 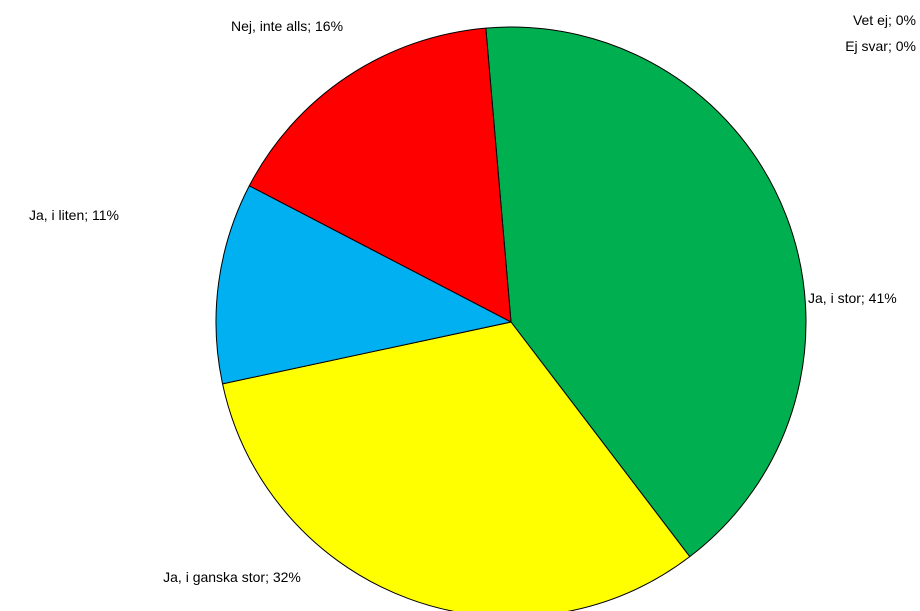 What do you see at coordinates (363, 285) in the screenshot?
I see `pie-slice-ja-i-liten` at bounding box center [363, 285].